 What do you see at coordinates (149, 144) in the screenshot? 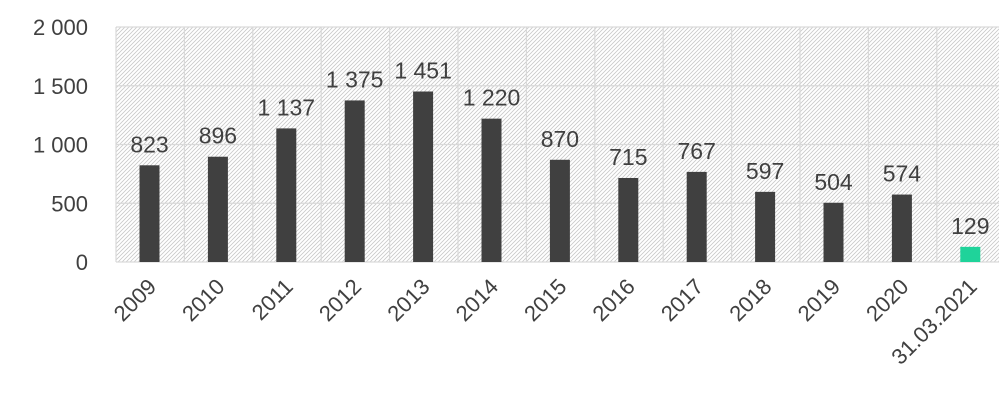
I see `data-label: 823` at bounding box center [149, 144].